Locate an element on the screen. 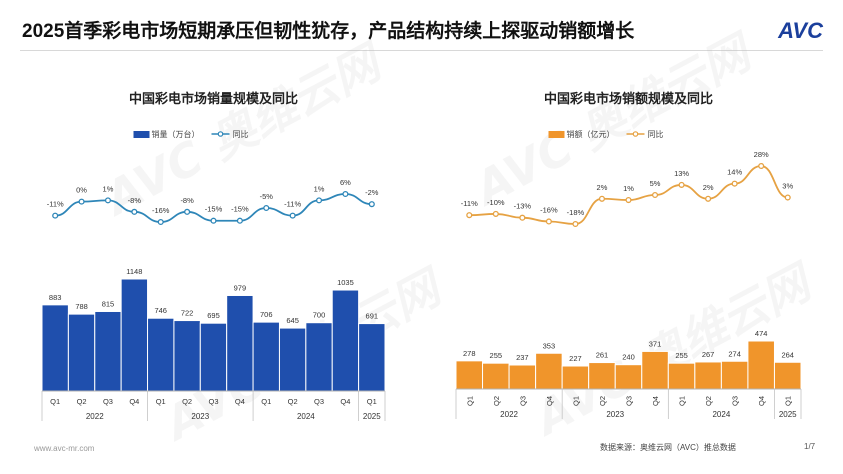 Image resolution: width=843 pixels, height=474 pixels. value-yoy-label: -10% is located at coordinates (496, 202).